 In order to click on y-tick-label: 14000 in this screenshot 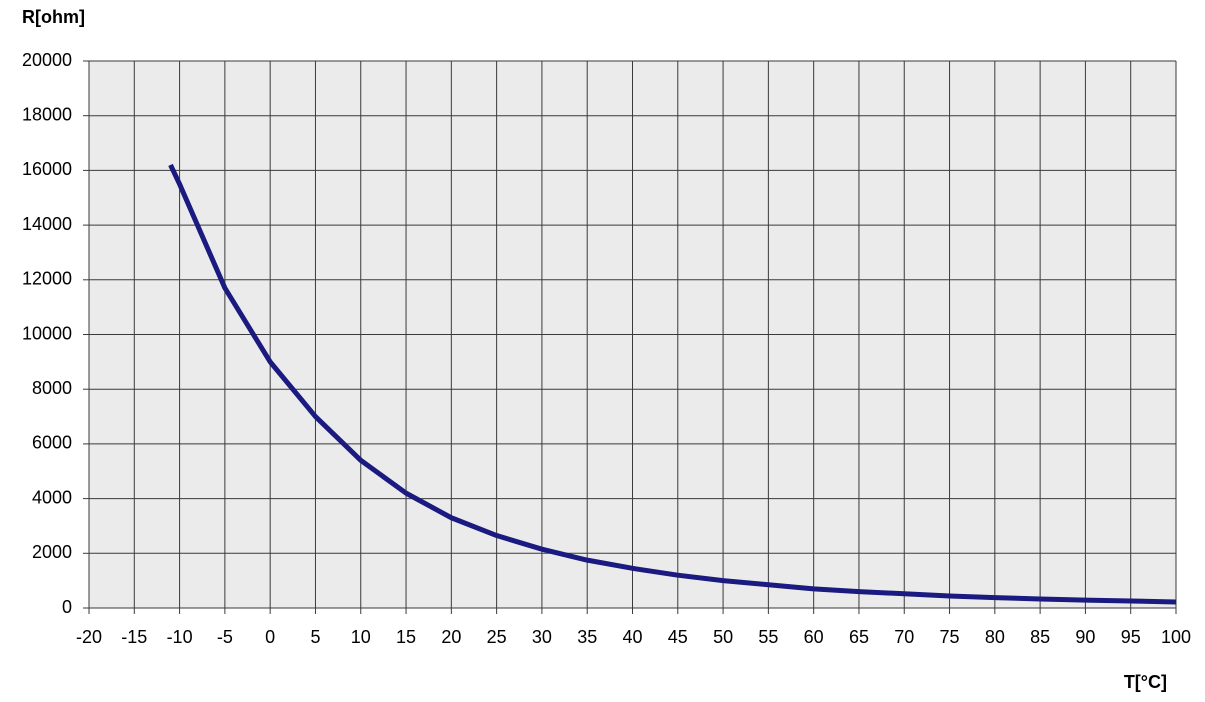, I will do `click(47, 224)`.